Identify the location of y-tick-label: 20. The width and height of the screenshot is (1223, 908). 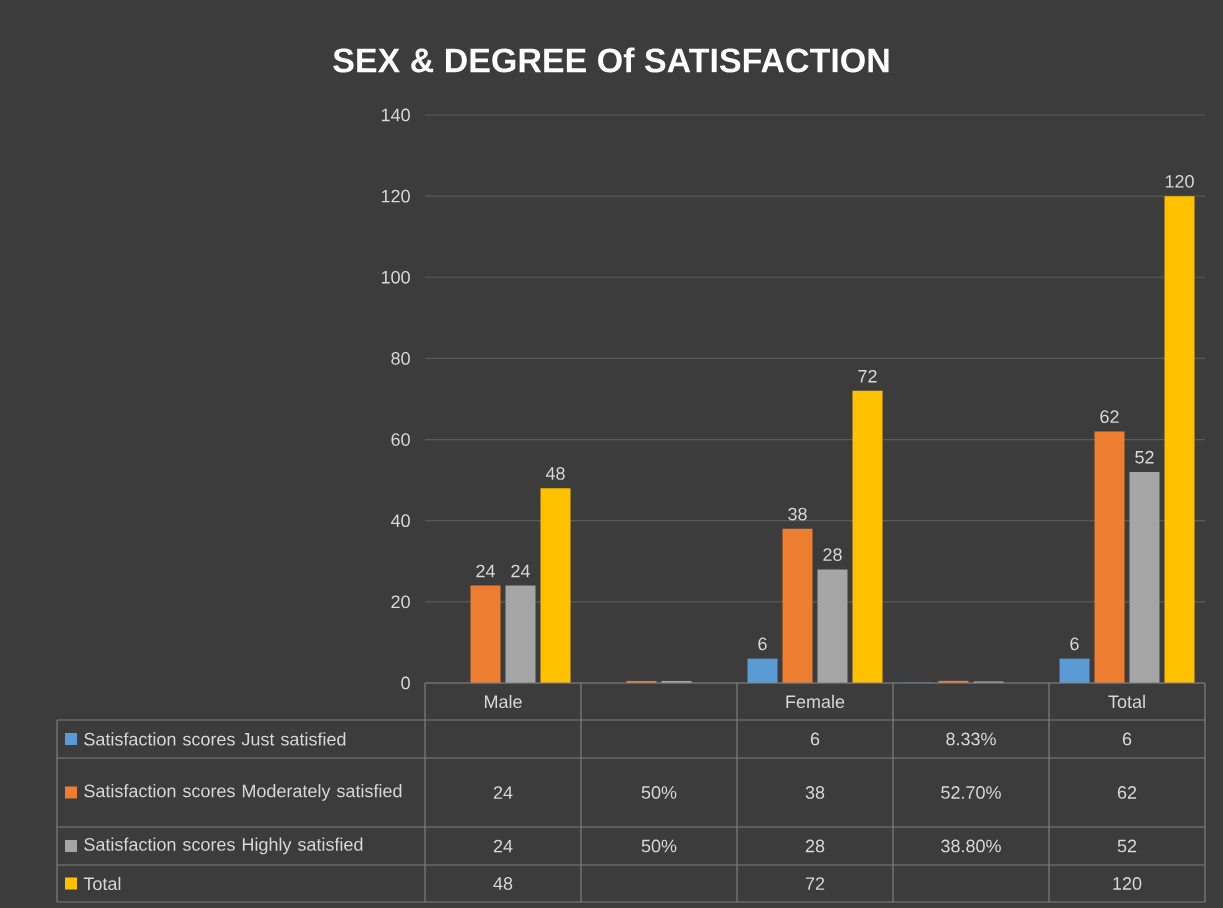
(400, 602).